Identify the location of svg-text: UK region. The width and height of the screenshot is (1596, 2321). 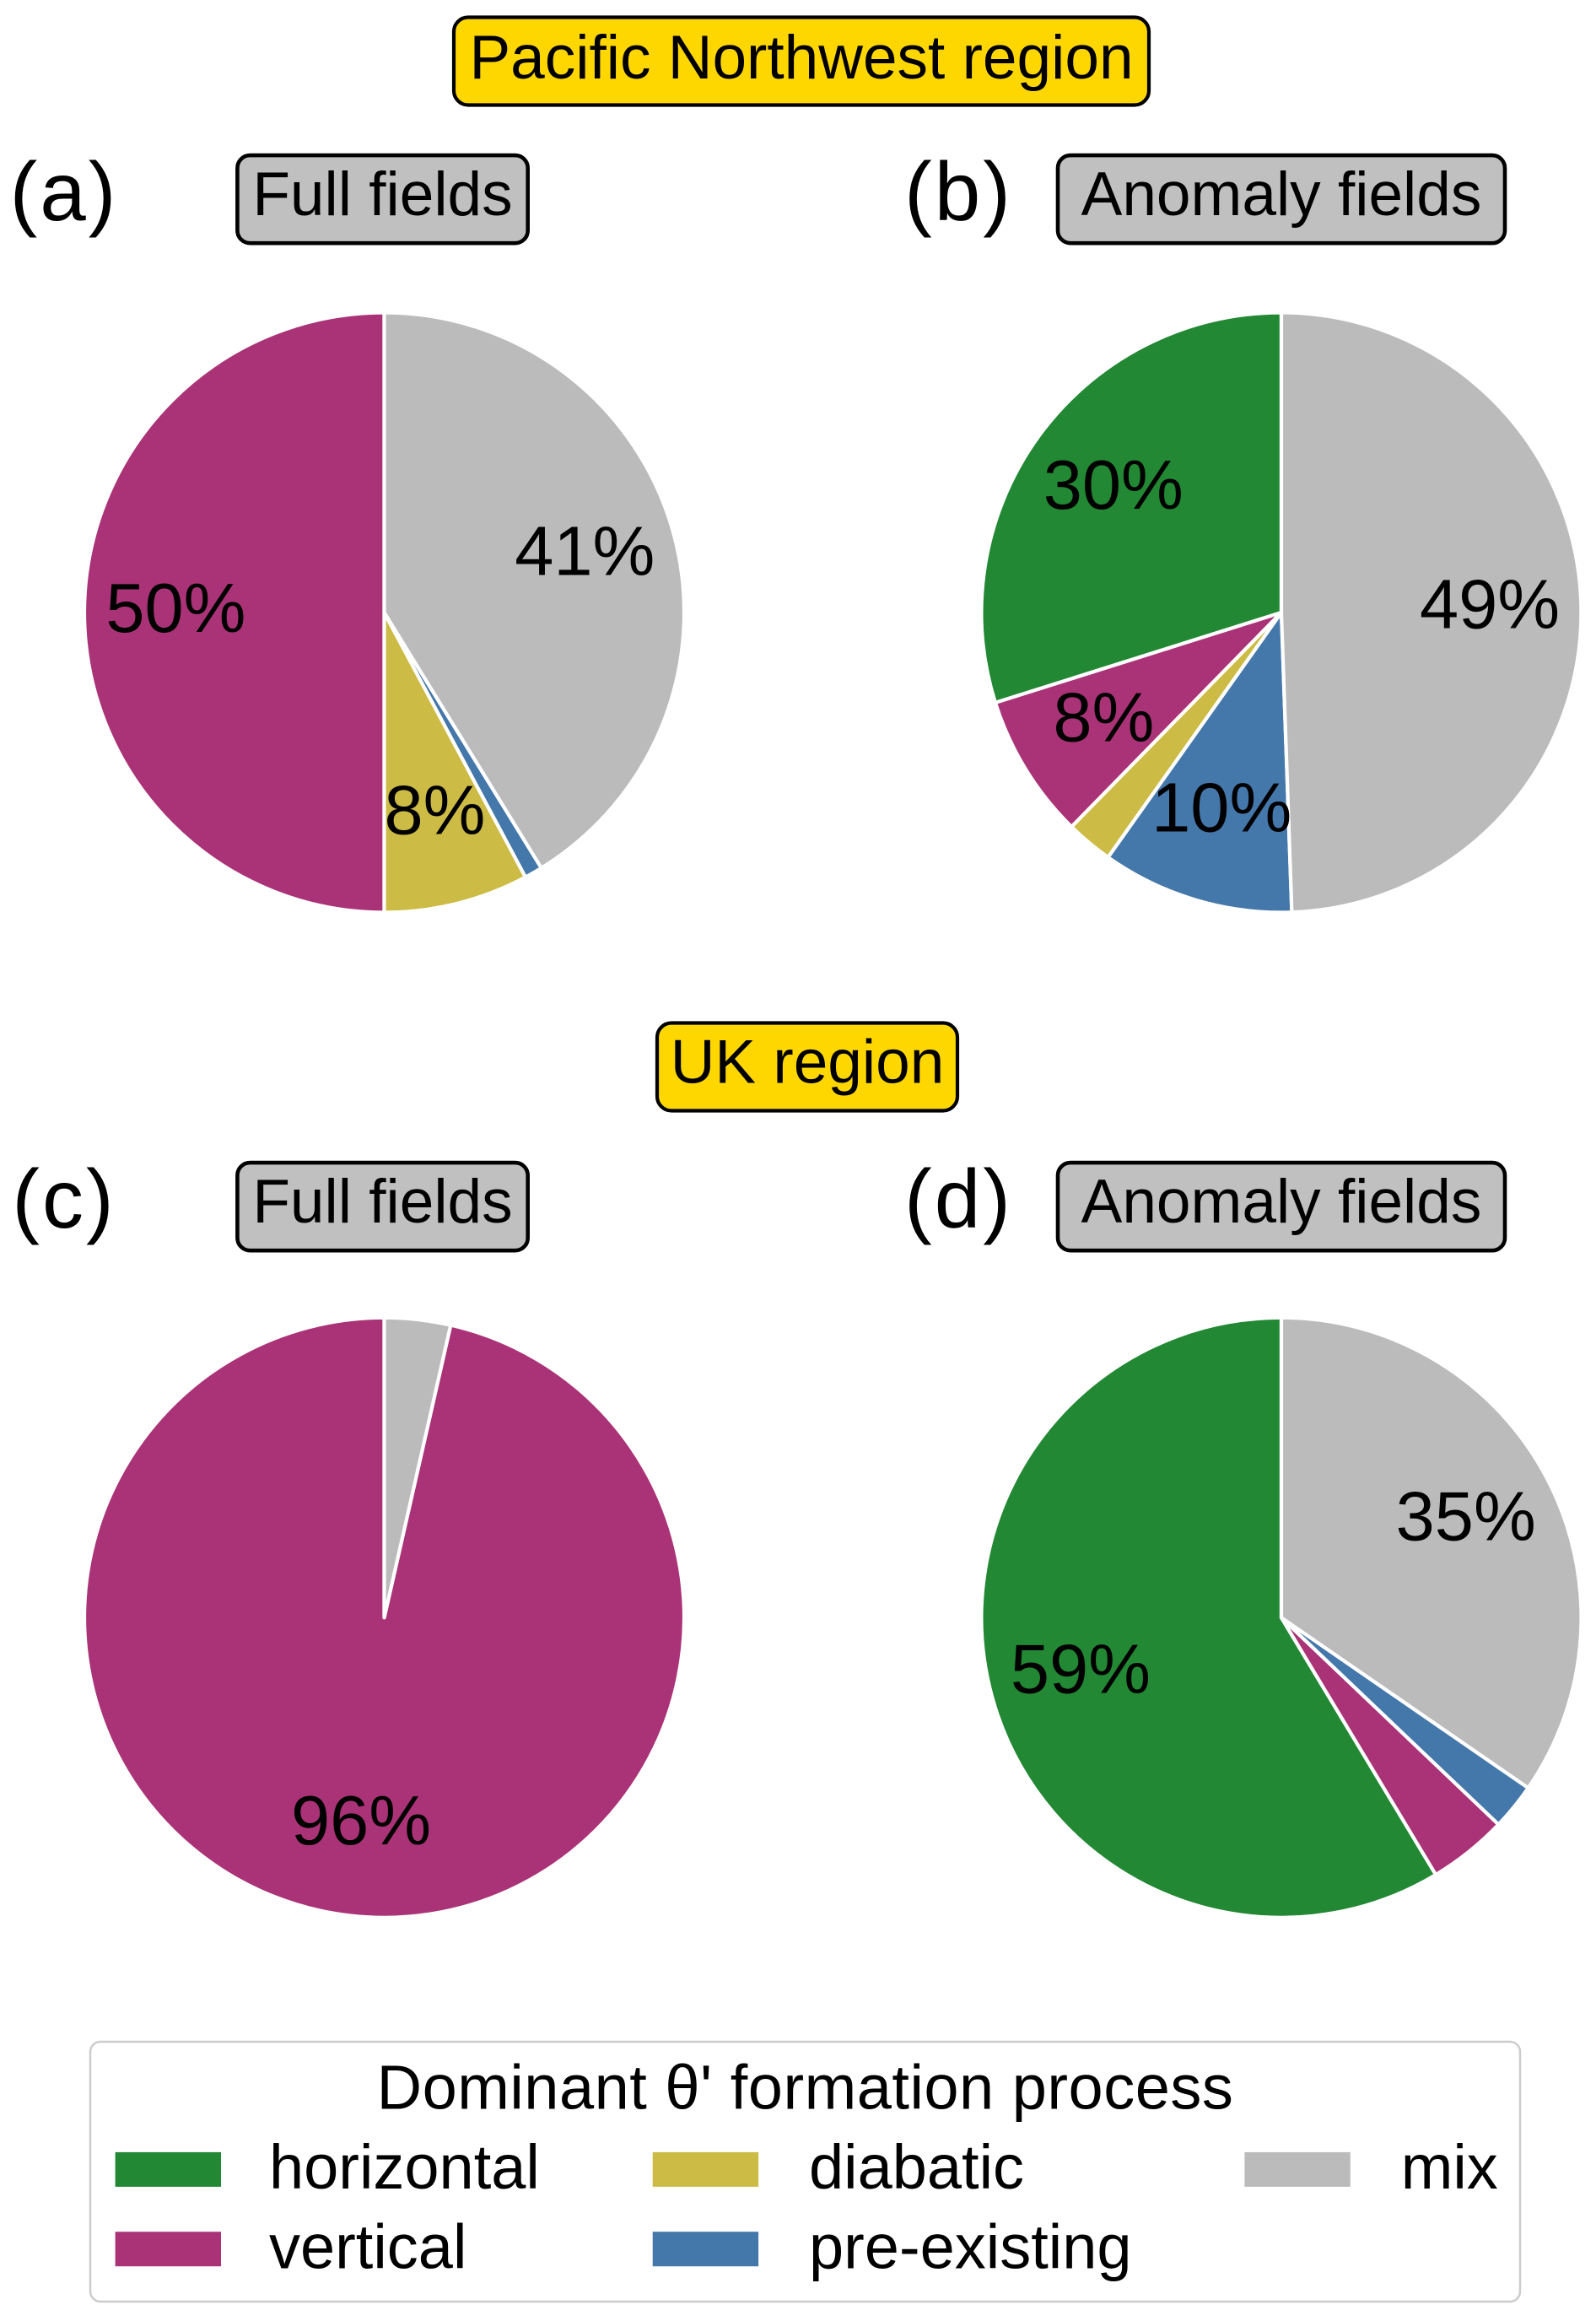
(808, 1062).